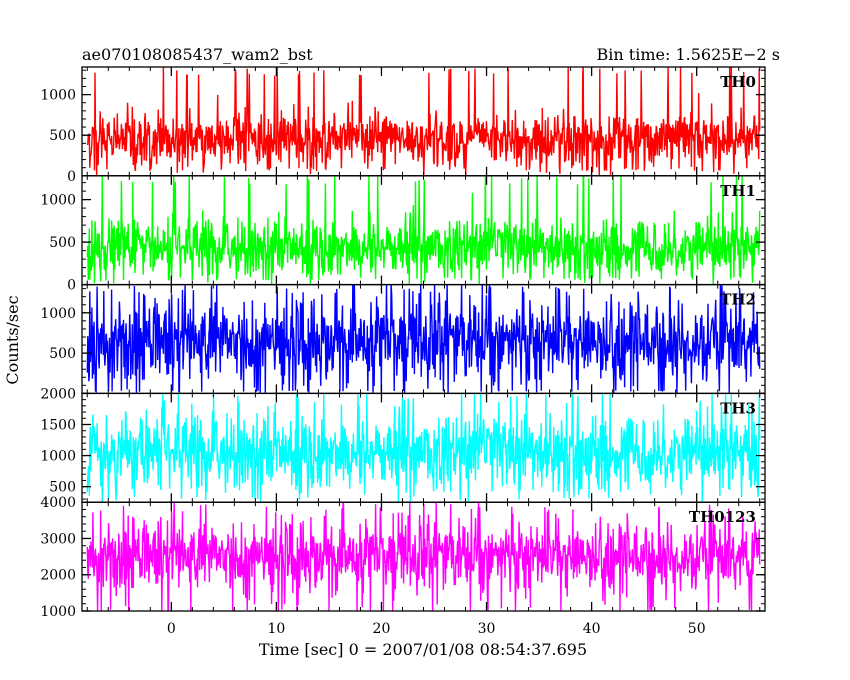 This screenshot has width=850, height=680. What do you see at coordinates (738, 82) in the screenshot?
I see `panel-label: TH0` at bounding box center [738, 82].